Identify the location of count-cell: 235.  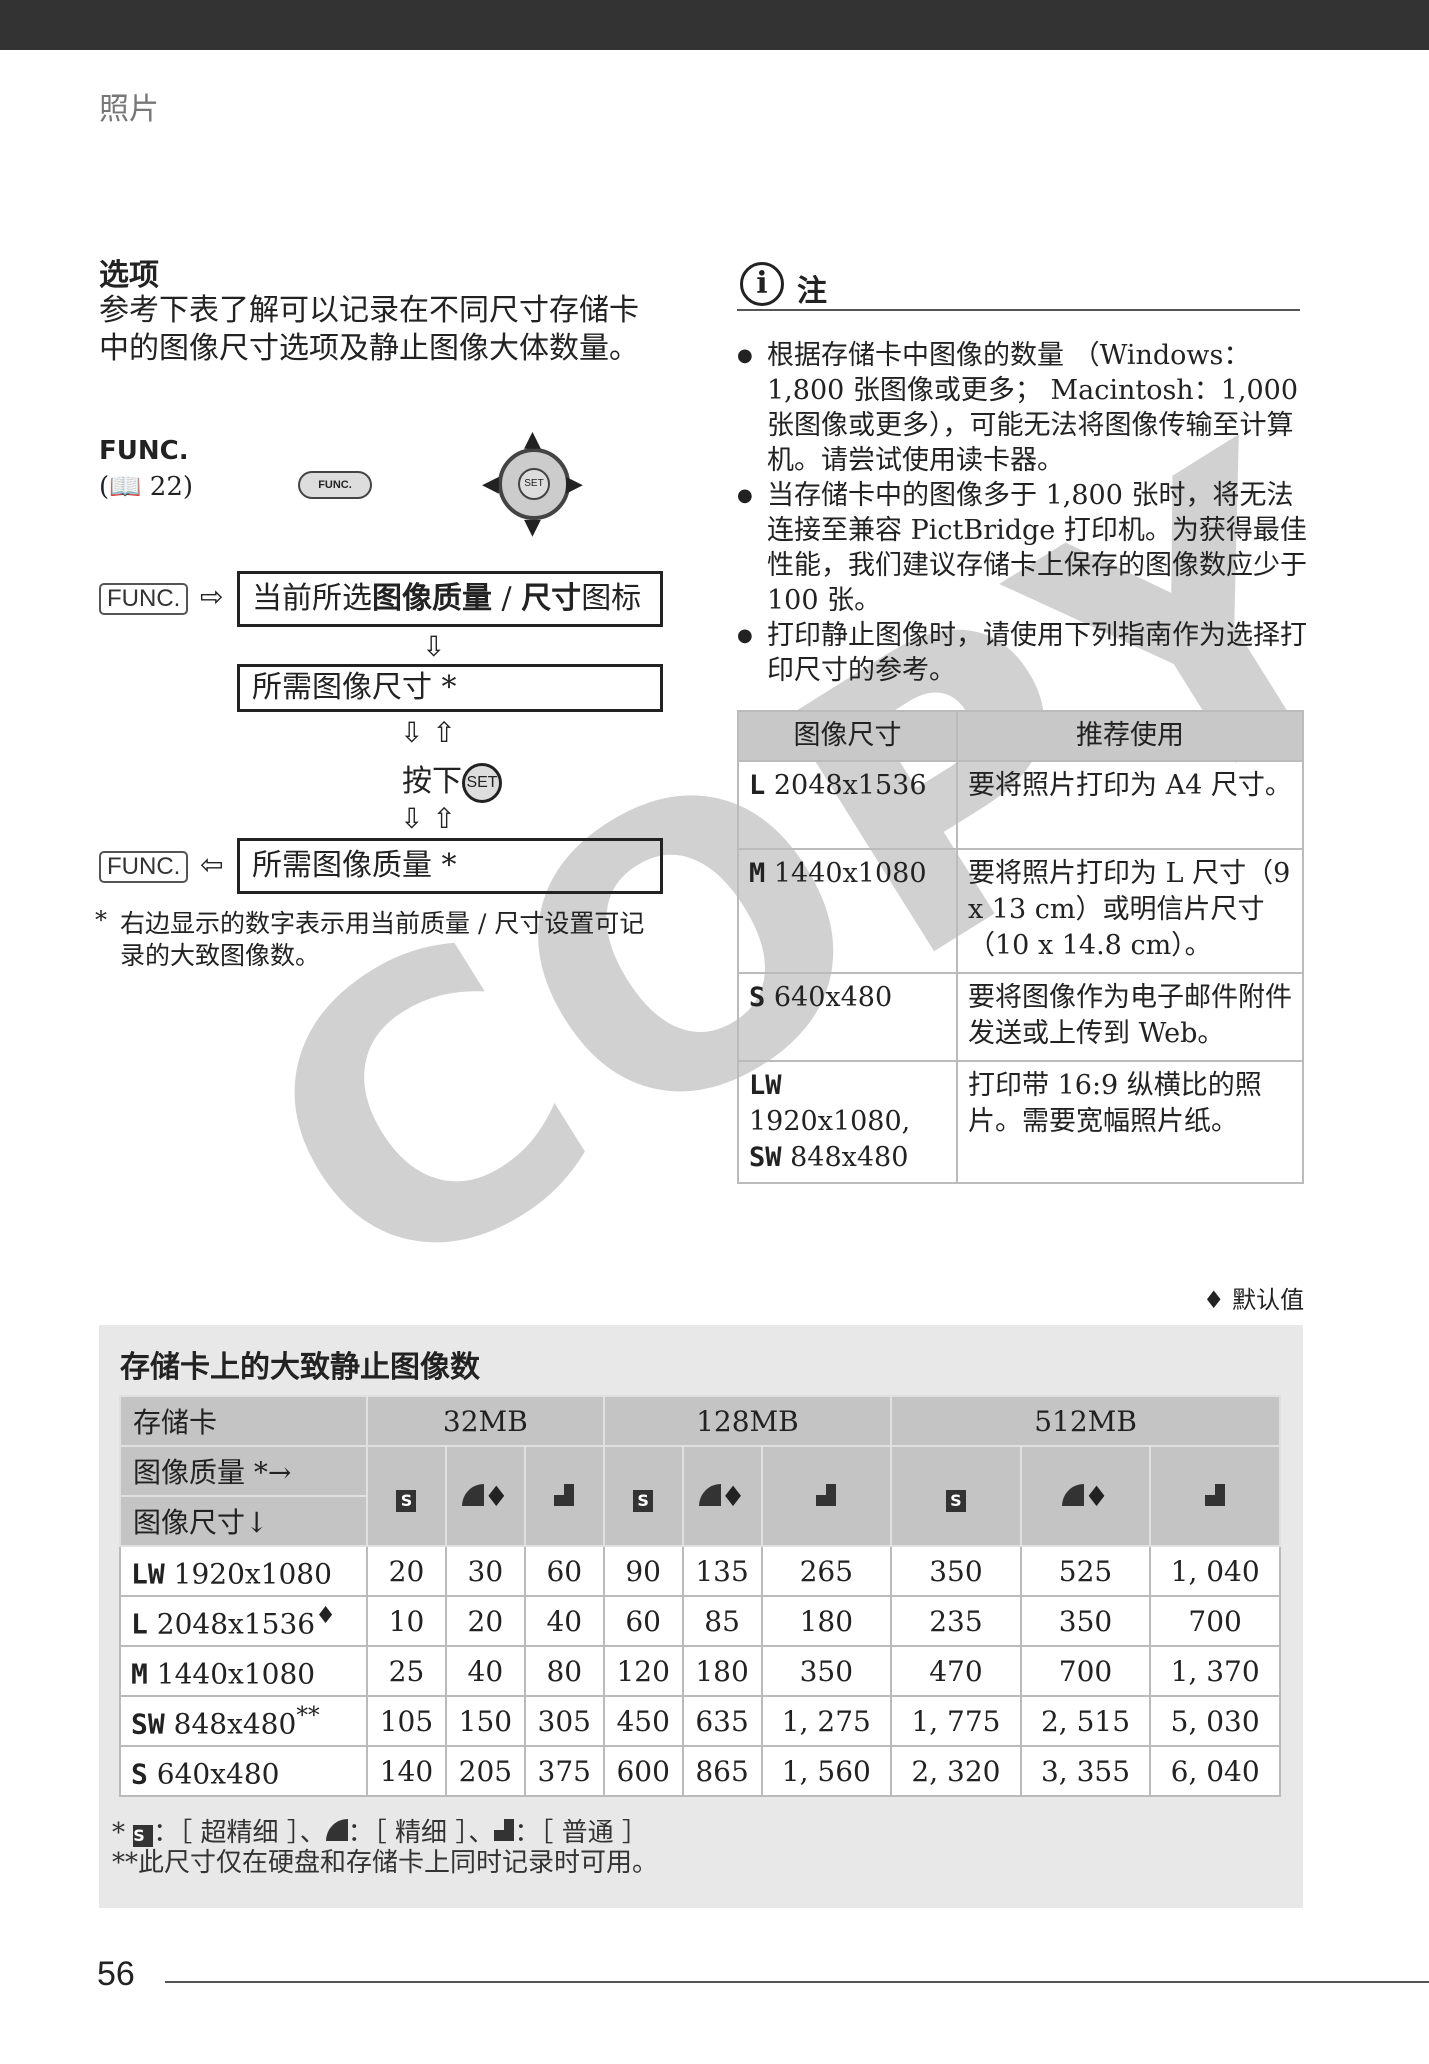
(956, 1621).